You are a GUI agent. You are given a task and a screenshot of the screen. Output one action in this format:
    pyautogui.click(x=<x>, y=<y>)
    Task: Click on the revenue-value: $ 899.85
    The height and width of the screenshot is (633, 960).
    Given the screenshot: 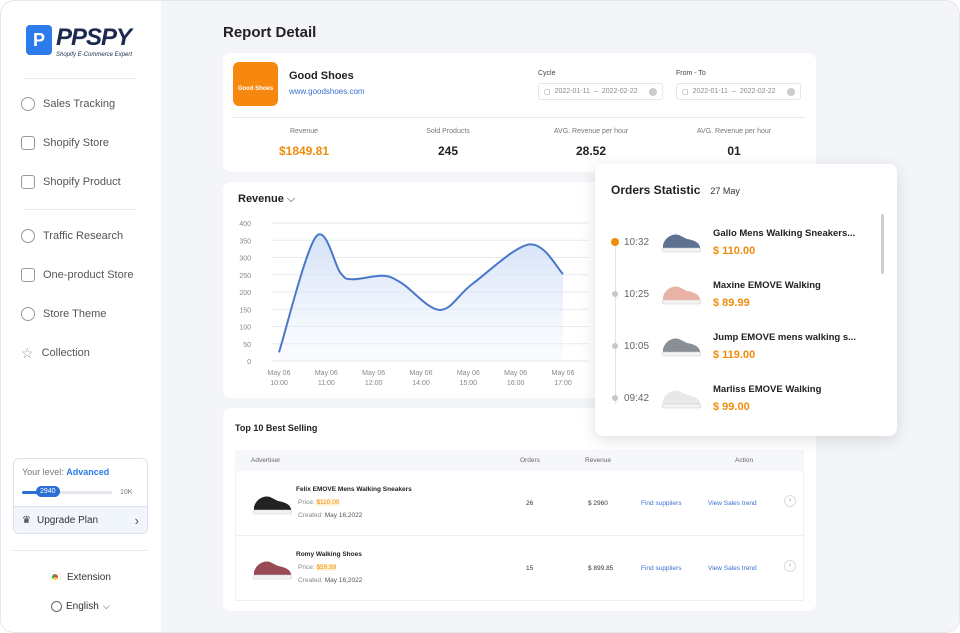 What is the action you would take?
    pyautogui.click(x=601, y=568)
    